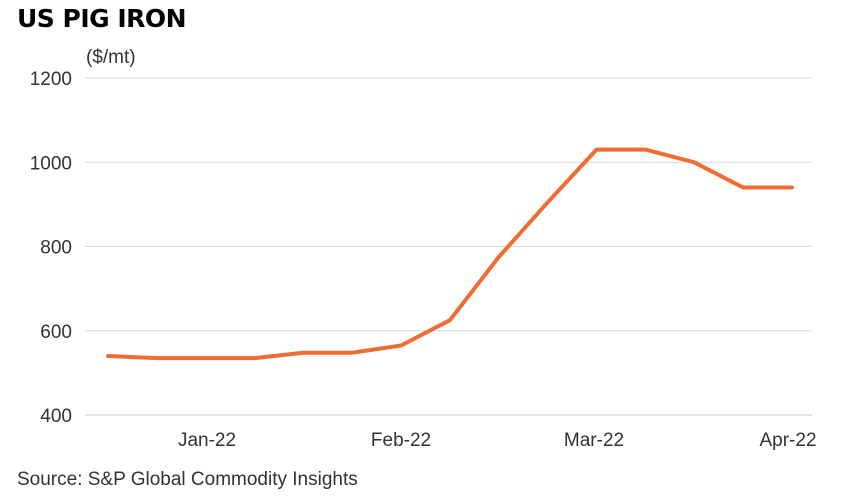  Describe the element at coordinates (56, 332) in the screenshot. I see `y-tick-label: 600` at that location.